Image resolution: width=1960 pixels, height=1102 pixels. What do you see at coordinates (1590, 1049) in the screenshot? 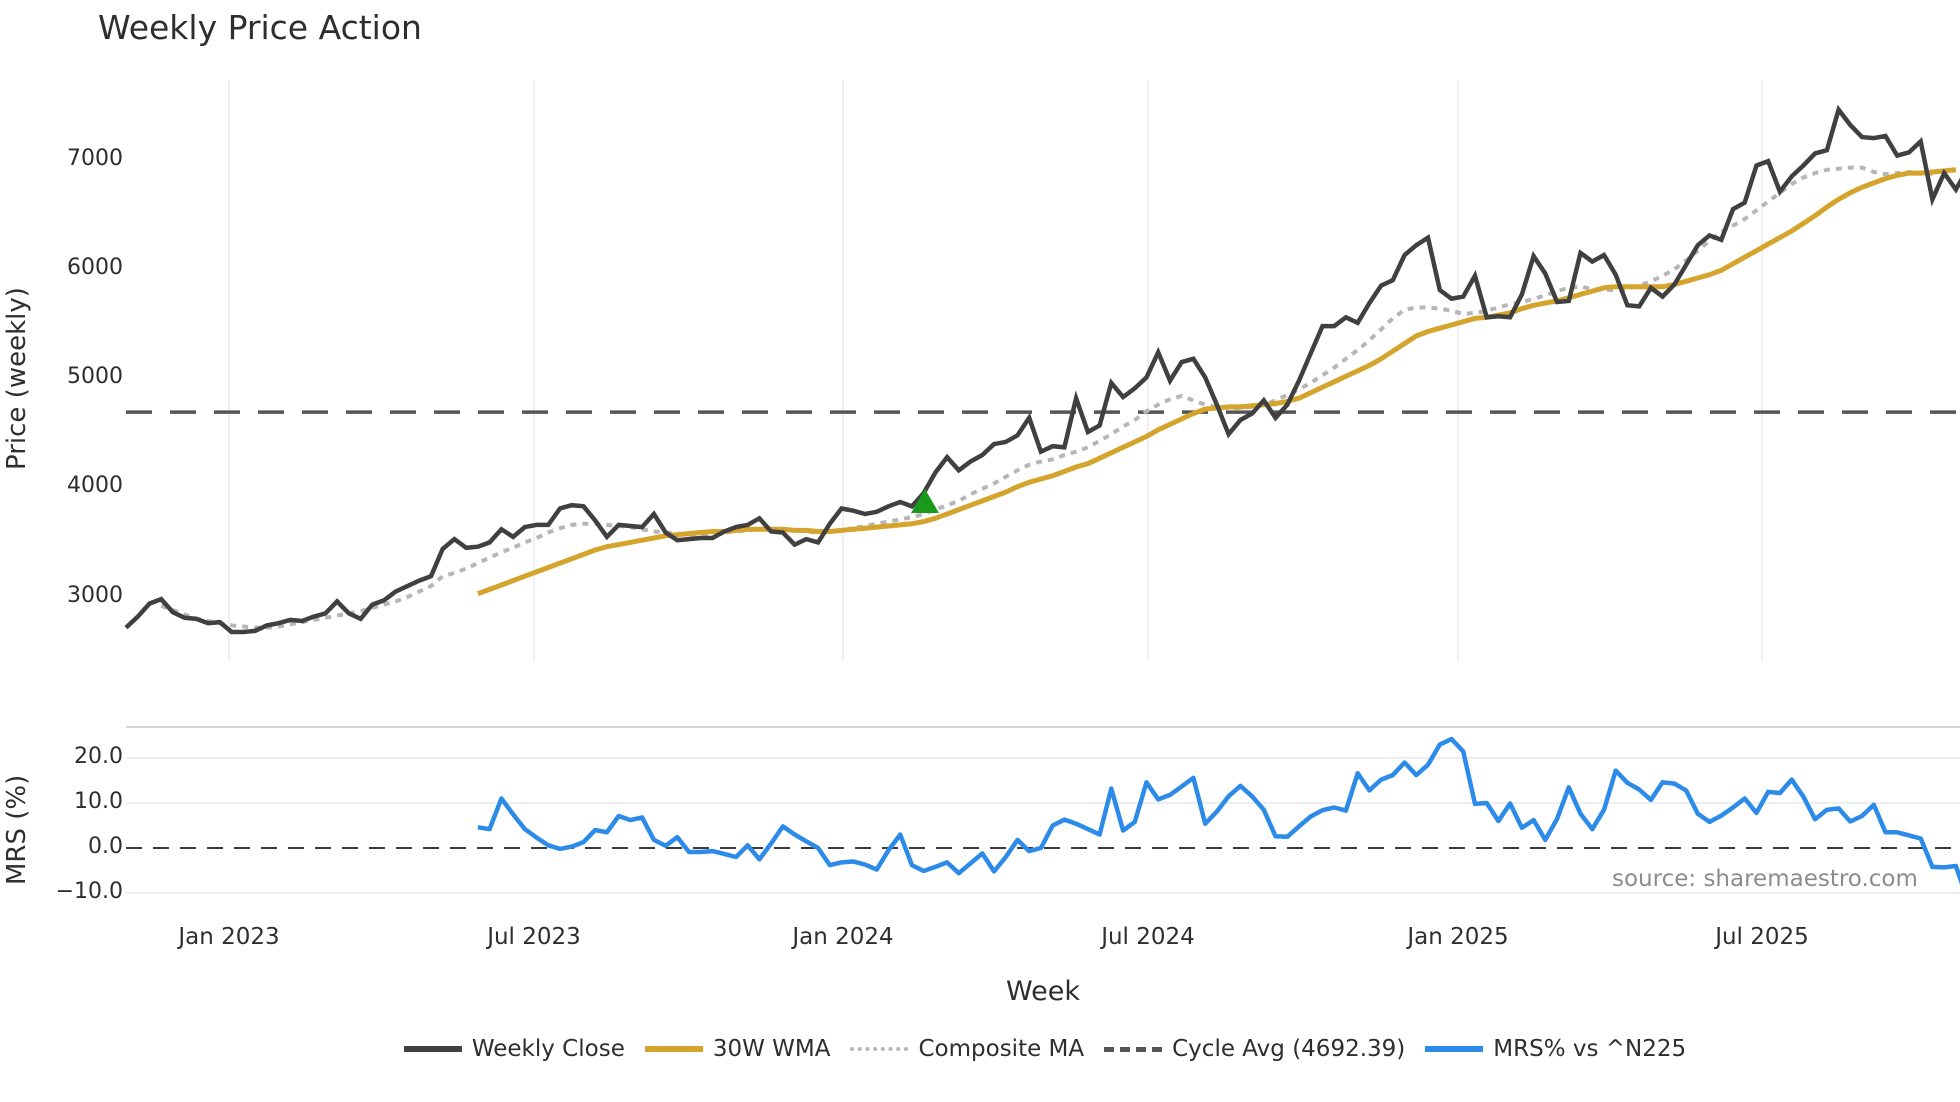
I see `legend-label: MRS% vs ^N225` at bounding box center [1590, 1049].